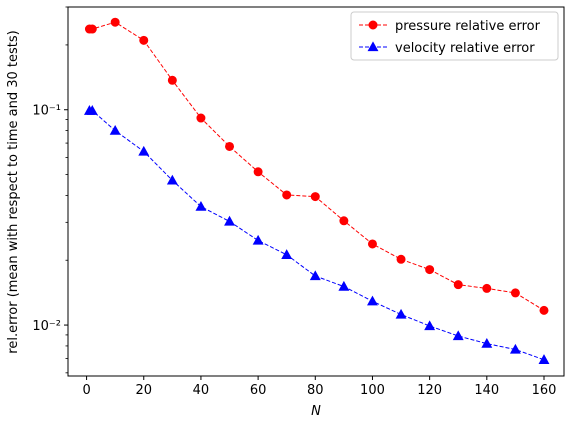 The width and height of the screenshot is (574, 421). I want to click on x-tick-label: 160, so click(544, 390).